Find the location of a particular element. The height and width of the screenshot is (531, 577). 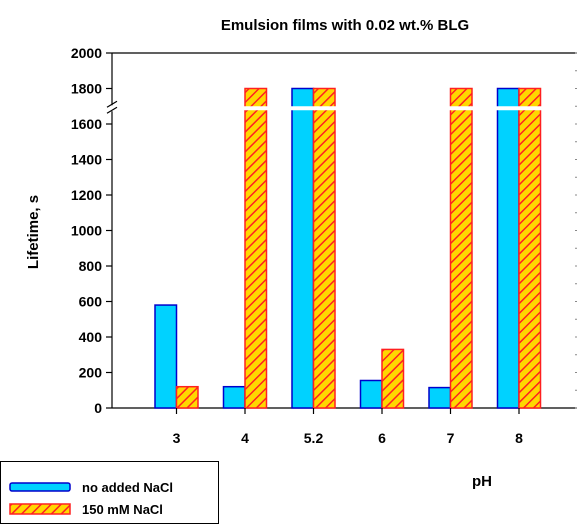

y-tick-label: 600 is located at coordinates (91, 302).